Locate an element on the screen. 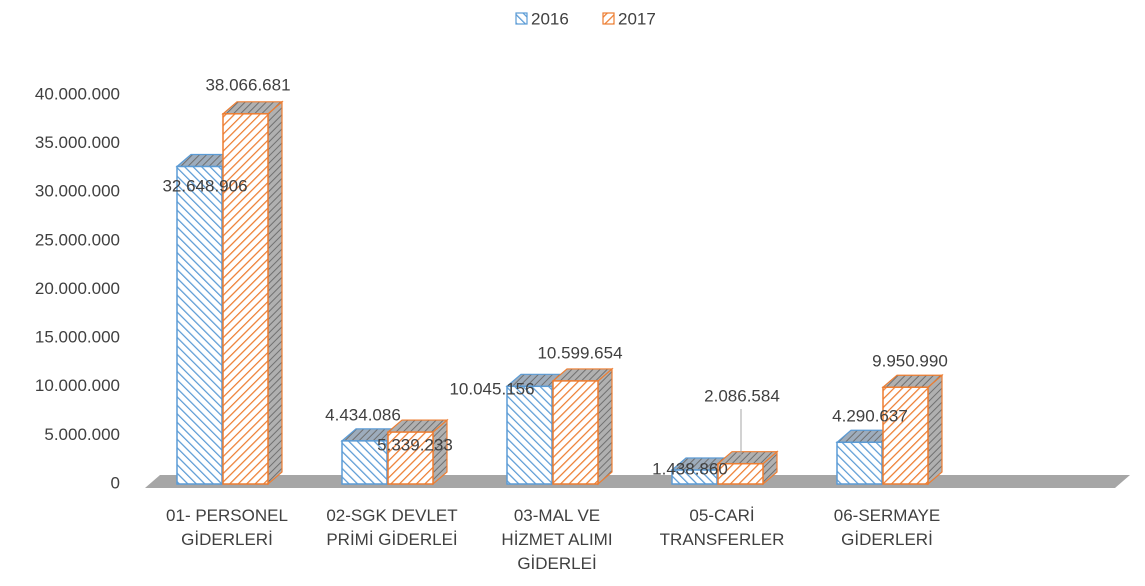 This screenshot has width=1145, height=586. y-tick-label: 0 is located at coordinates (115, 482).